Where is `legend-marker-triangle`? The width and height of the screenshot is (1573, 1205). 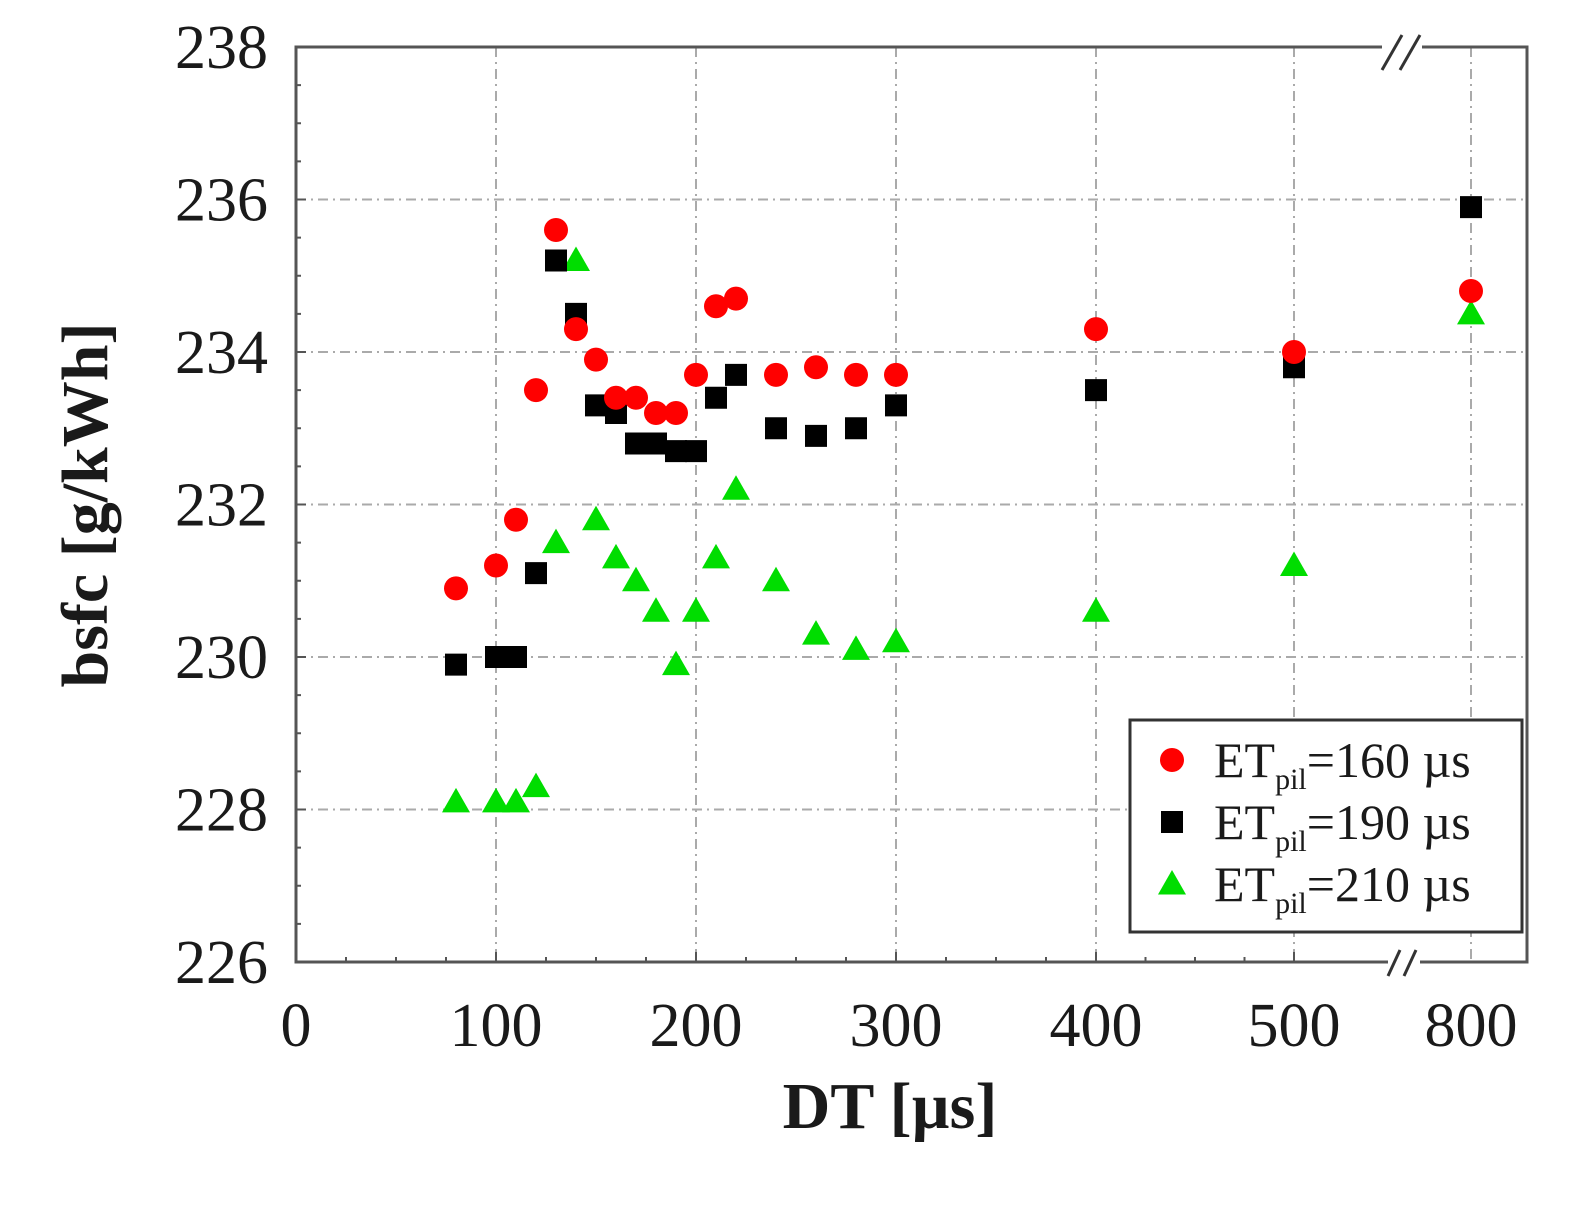
legend-marker-triangle is located at coordinates (1172, 882).